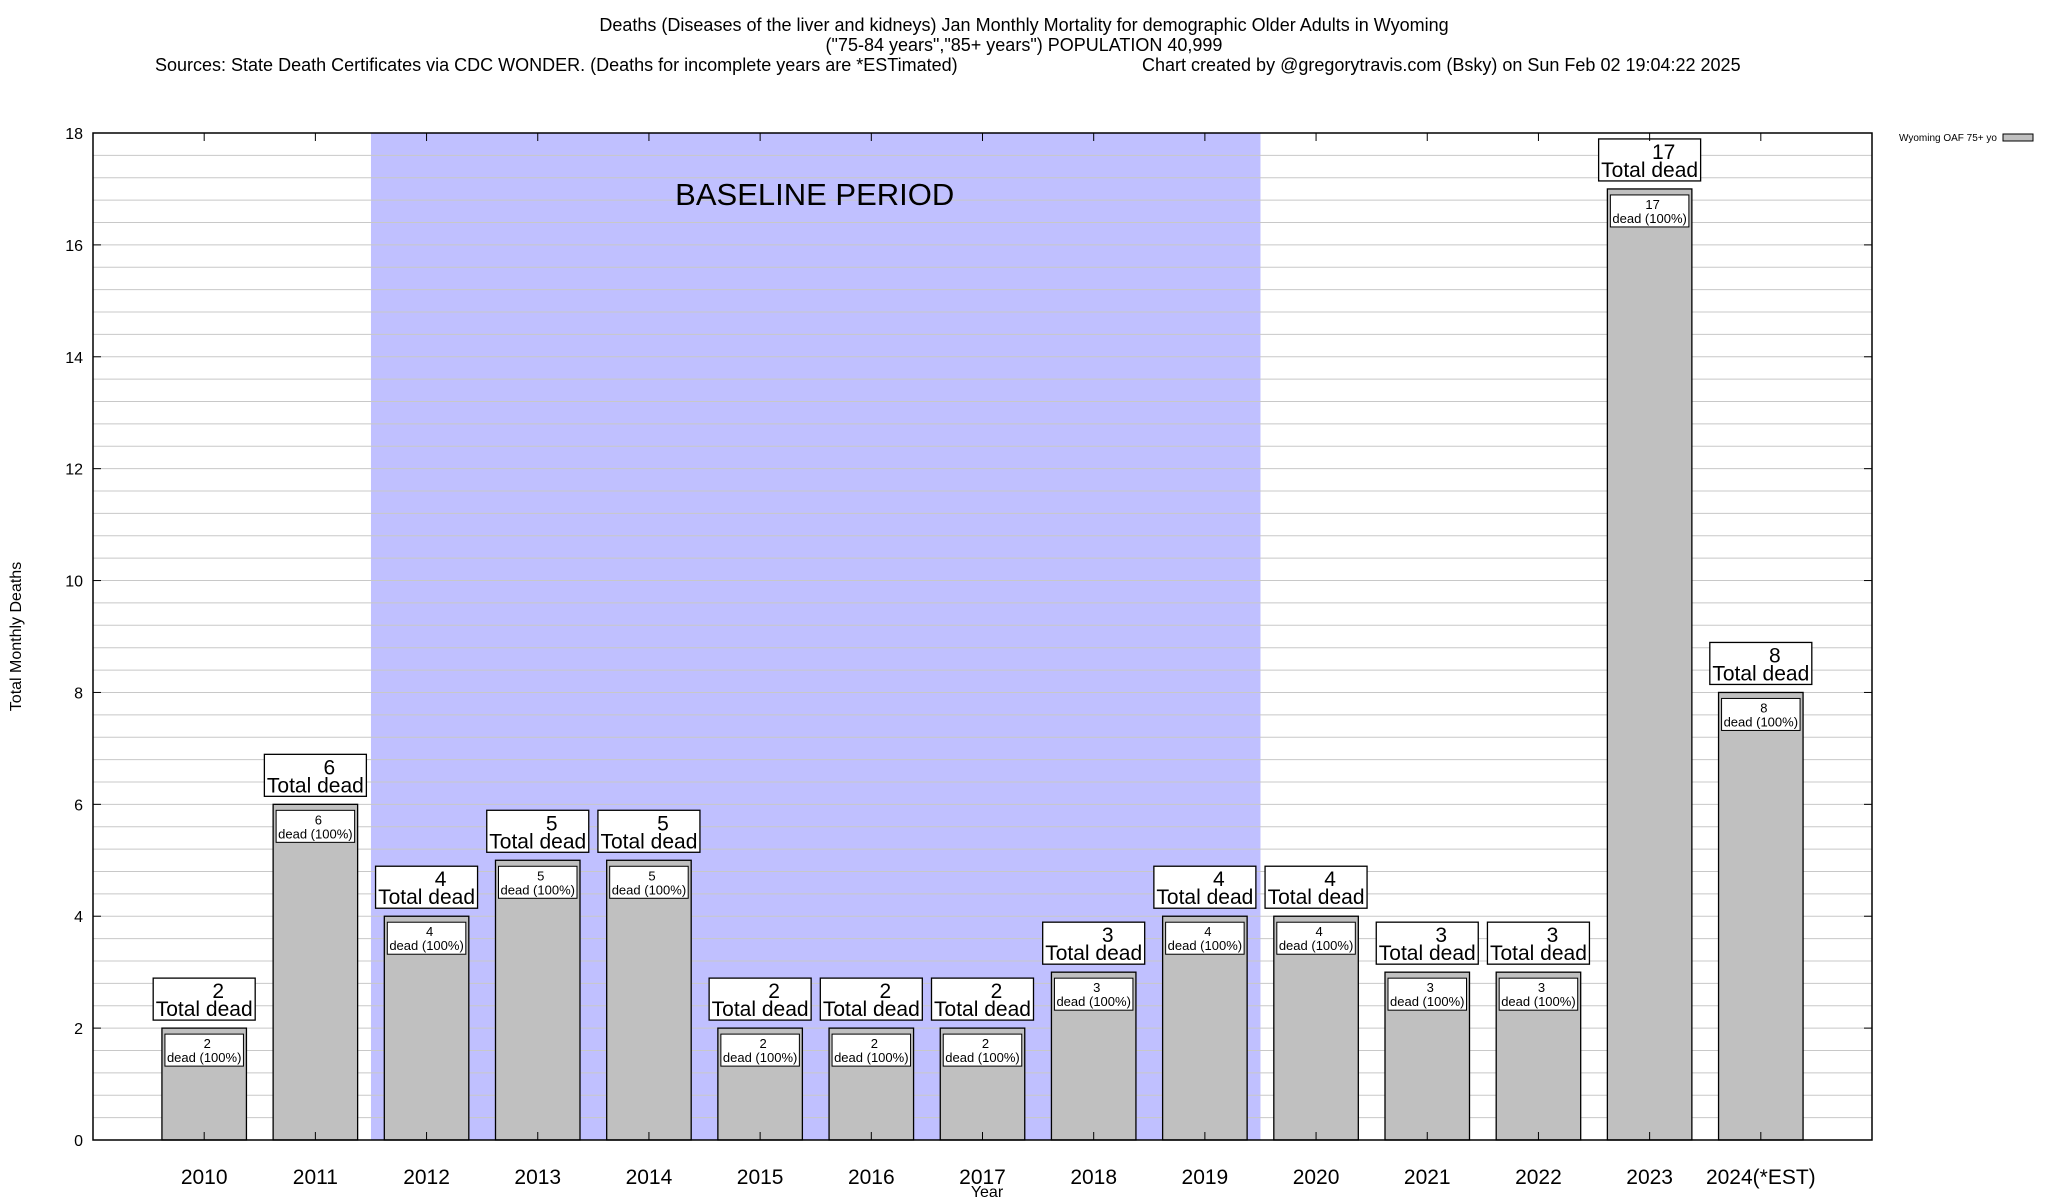  I want to click on baseline-label: BASELINE PERIOD, so click(814, 194).